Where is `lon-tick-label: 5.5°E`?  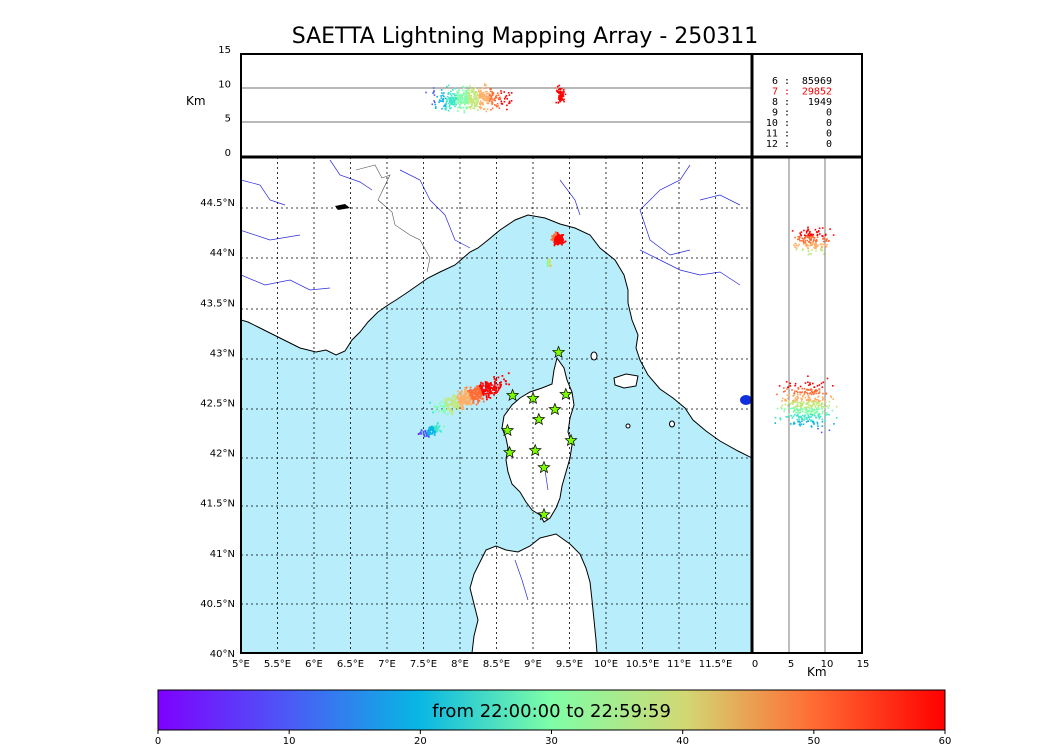
lon-tick-label: 5.5°E is located at coordinates (277, 664).